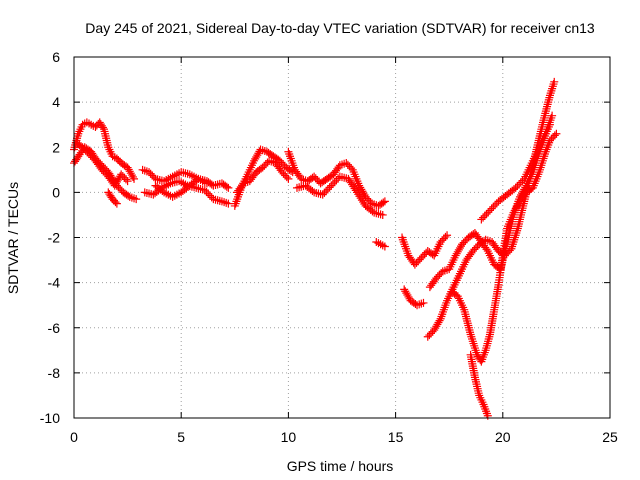 This screenshot has height=480, width=640. I want to click on y-tick-label: -8, so click(54, 373).